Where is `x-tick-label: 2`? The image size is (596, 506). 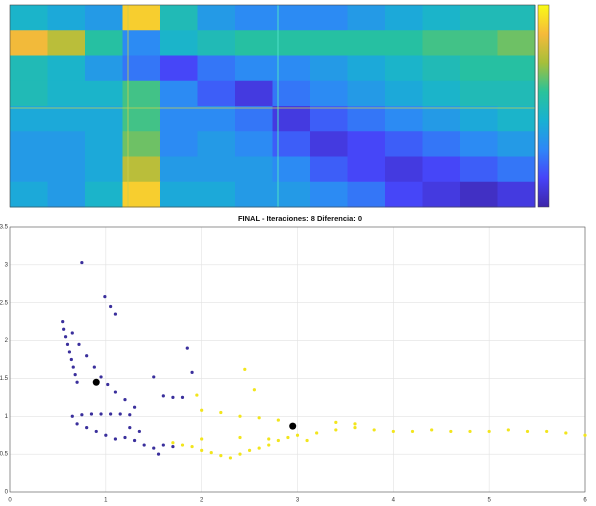 x-tick-label: 2 is located at coordinates (202, 501).